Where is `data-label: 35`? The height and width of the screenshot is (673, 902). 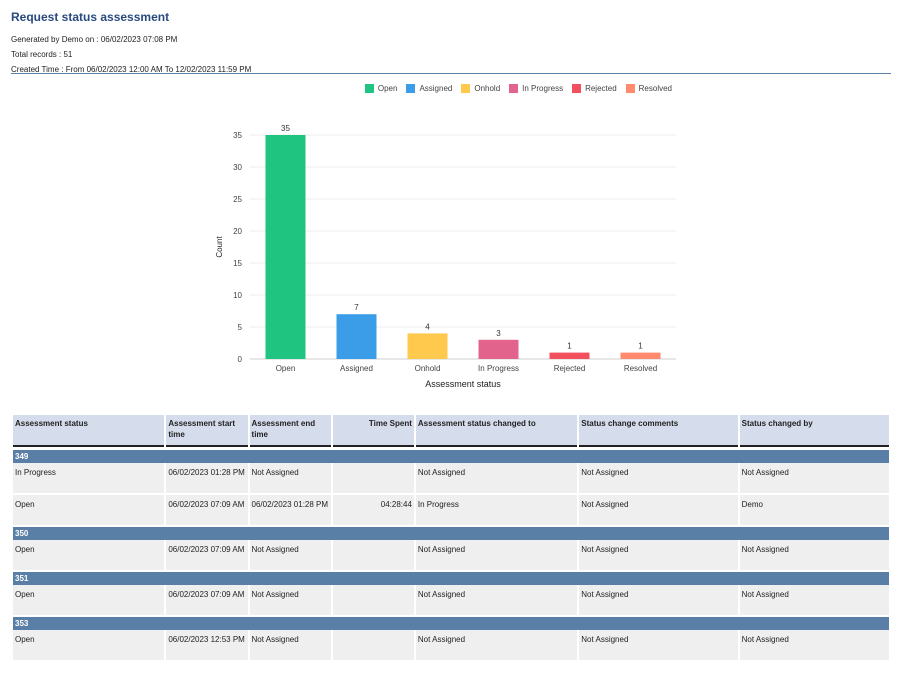
data-label: 35 is located at coordinates (285, 128).